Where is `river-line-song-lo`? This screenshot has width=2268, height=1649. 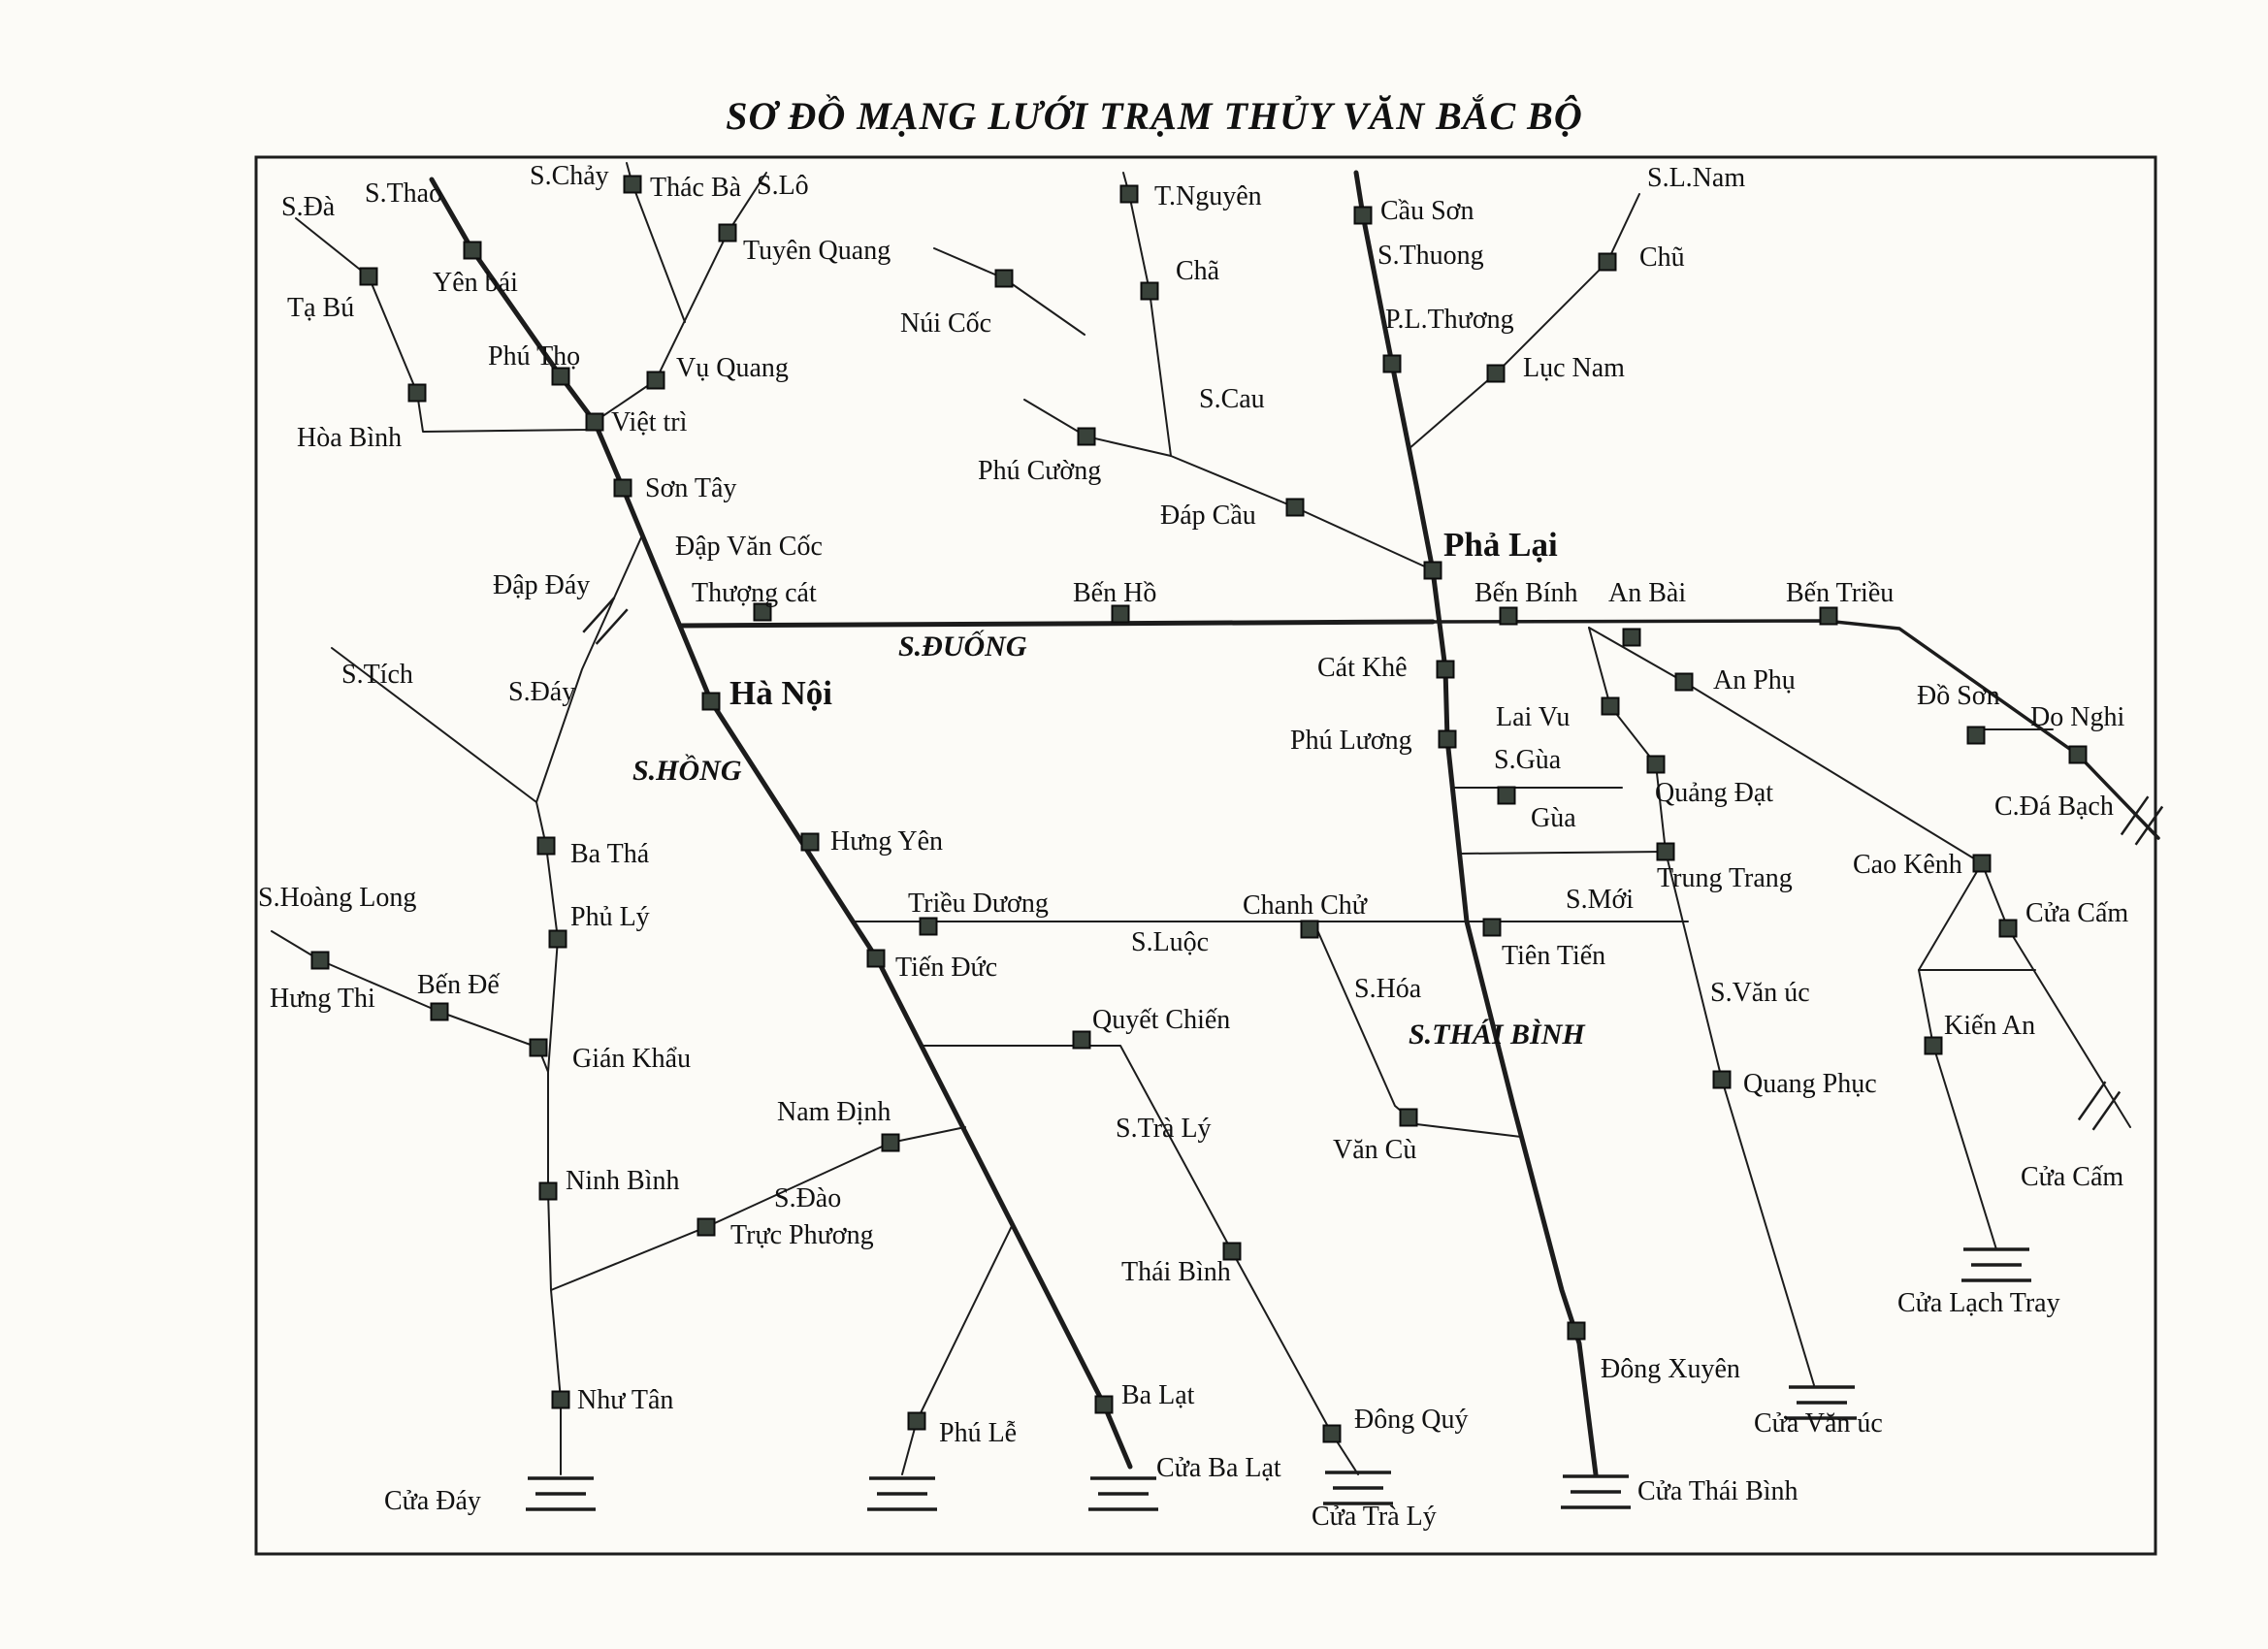 river-line-song-lo is located at coordinates (681, 297).